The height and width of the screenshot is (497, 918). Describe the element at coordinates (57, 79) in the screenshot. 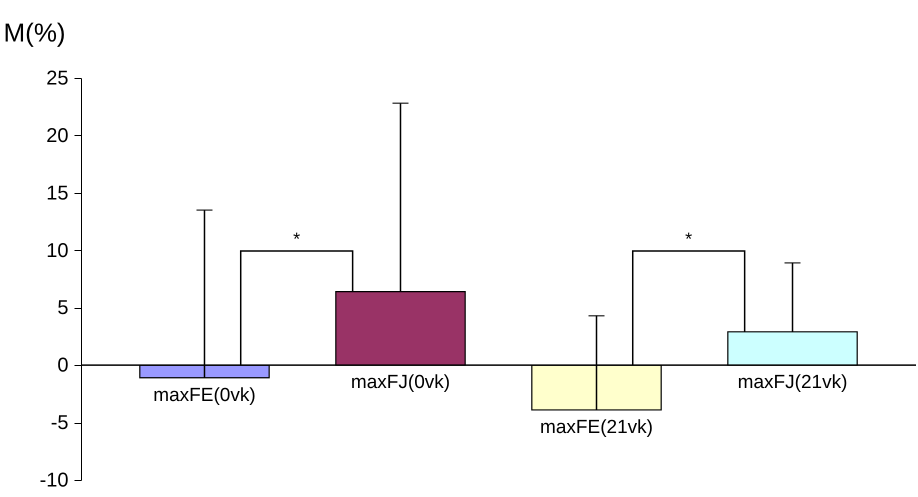

I see `y-tick-label: 25` at that location.